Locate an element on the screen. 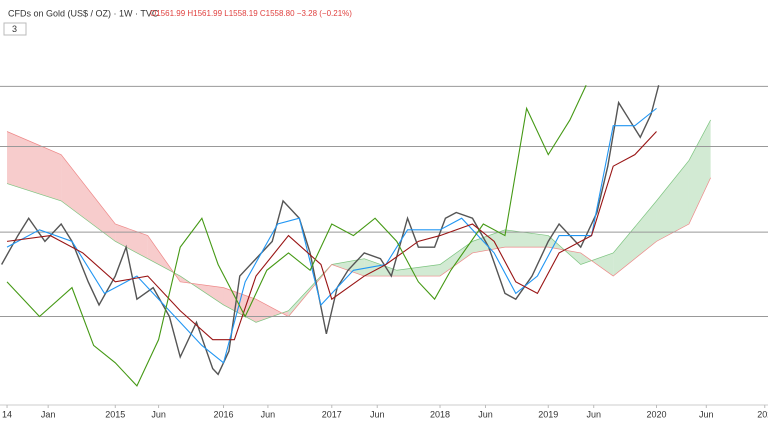 The width and height of the screenshot is (768, 424). chart-title: CFDs on Gold (US$ / OZ) · 1W · TVC is located at coordinates (83, 13).